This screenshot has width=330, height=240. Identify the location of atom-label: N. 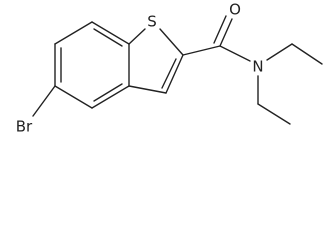
(257, 67).